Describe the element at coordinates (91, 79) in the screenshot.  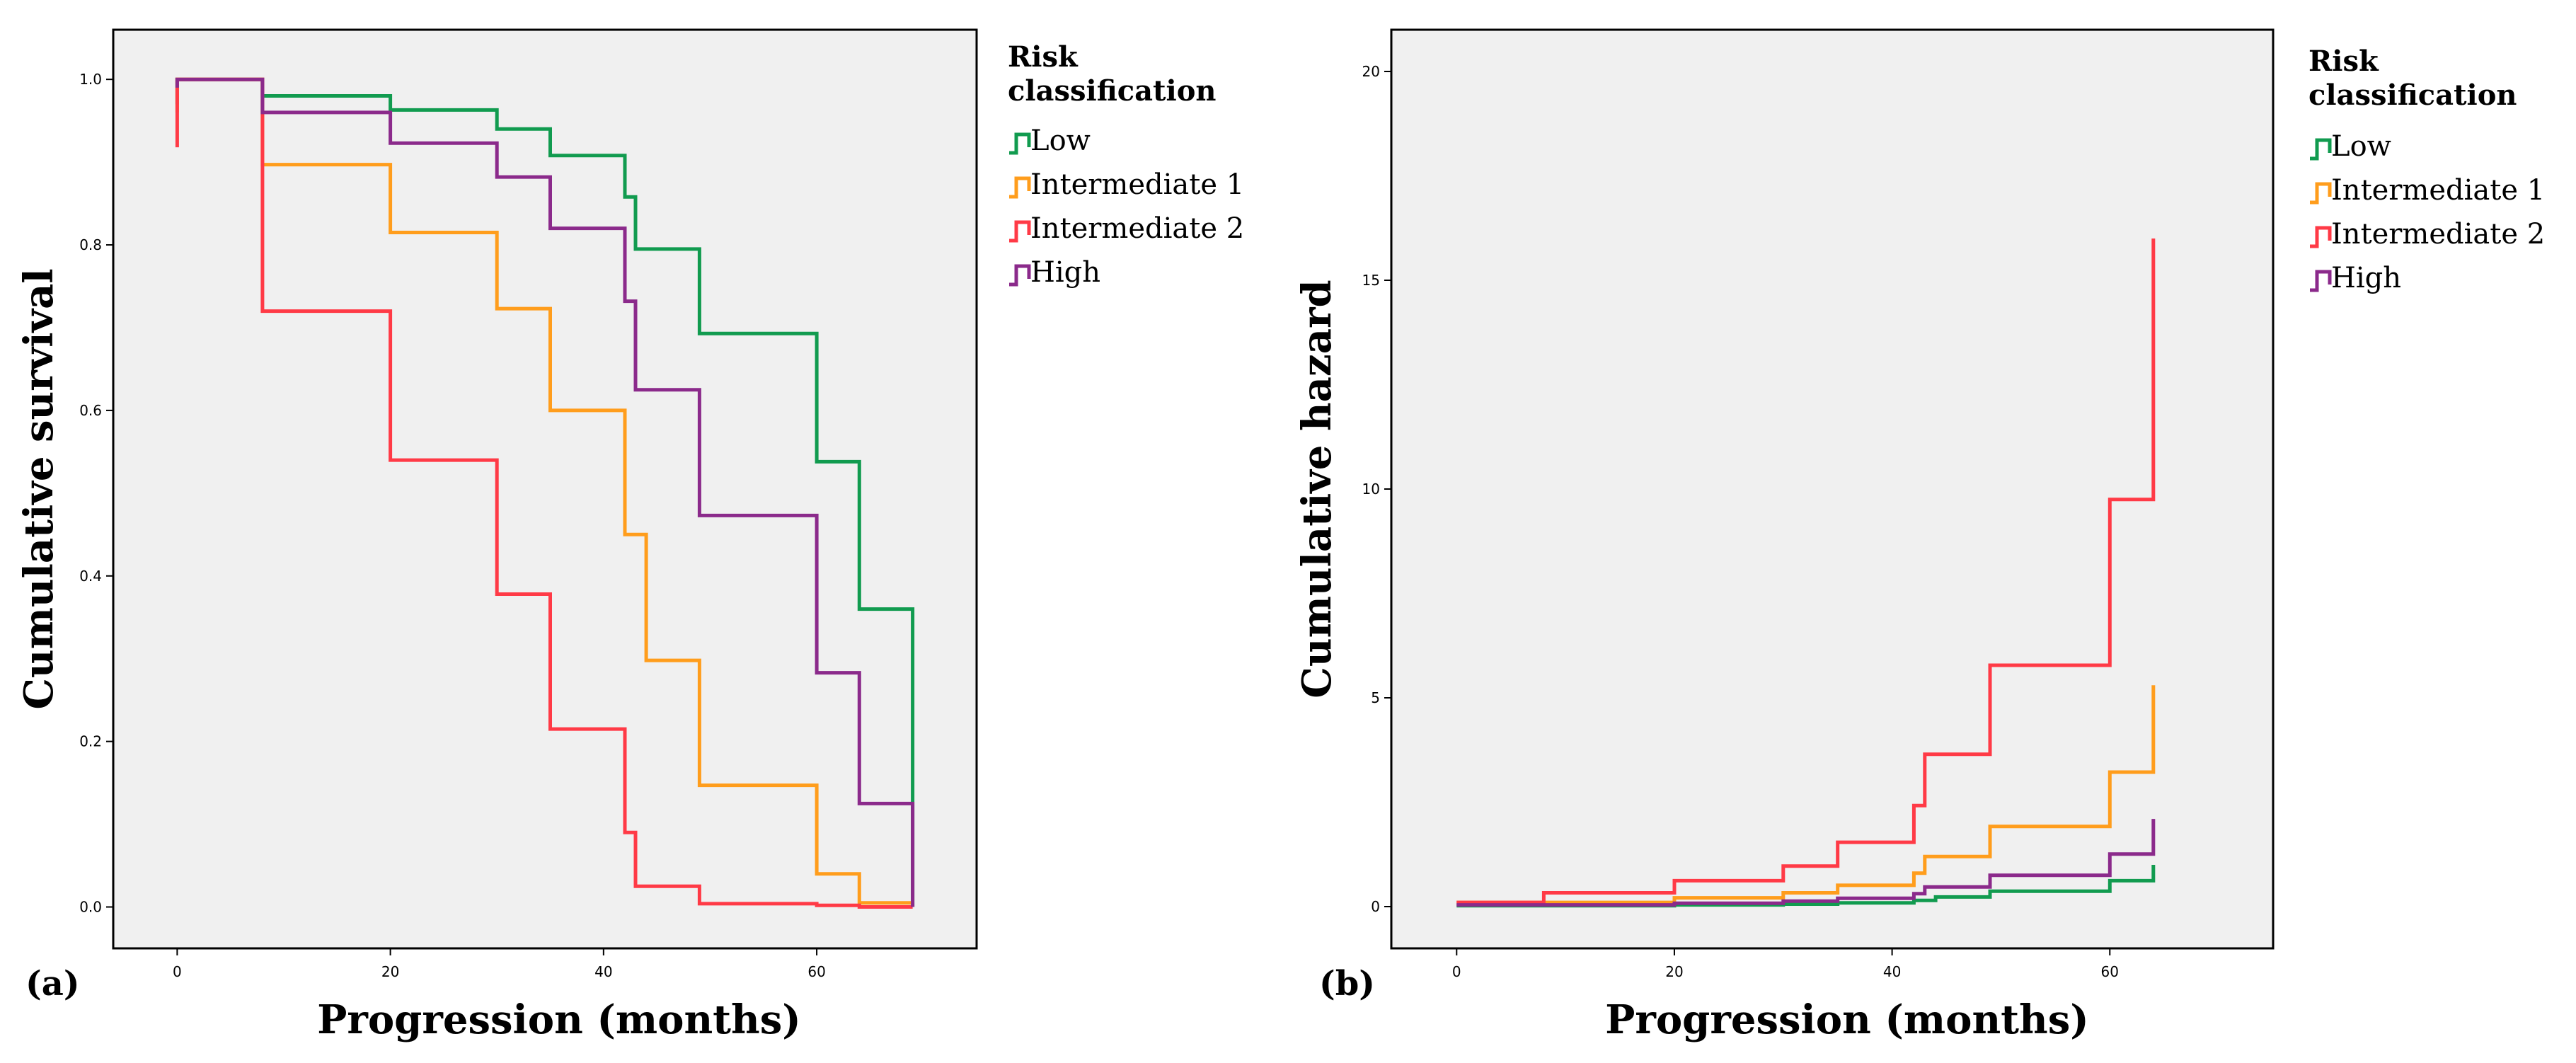
I see `y-tick-label: 1.0` at that location.